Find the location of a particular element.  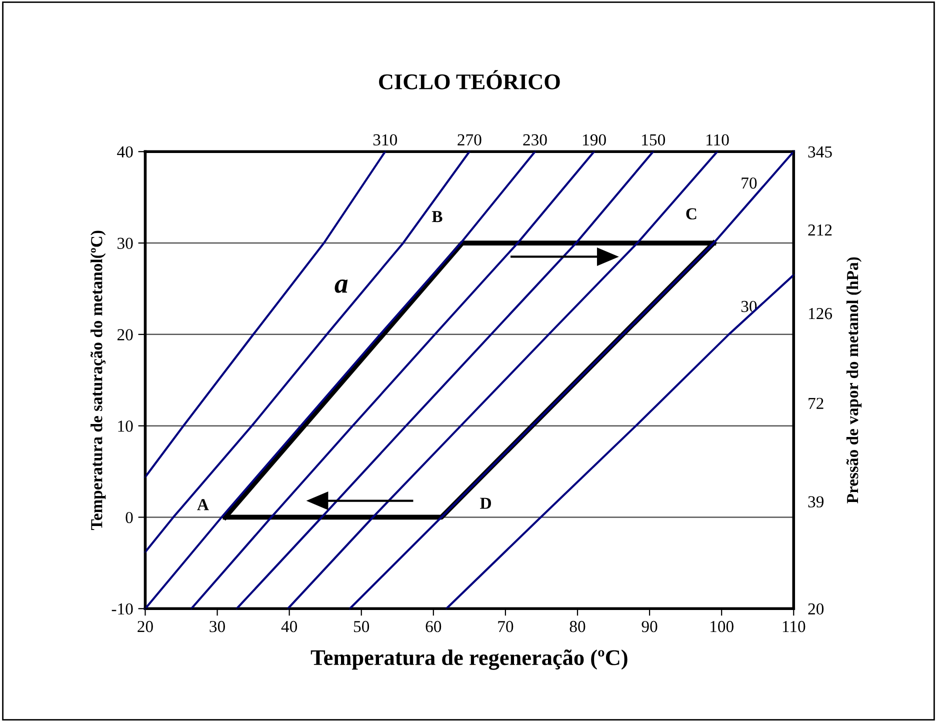

x-tick-label: 50 is located at coordinates (362, 626).